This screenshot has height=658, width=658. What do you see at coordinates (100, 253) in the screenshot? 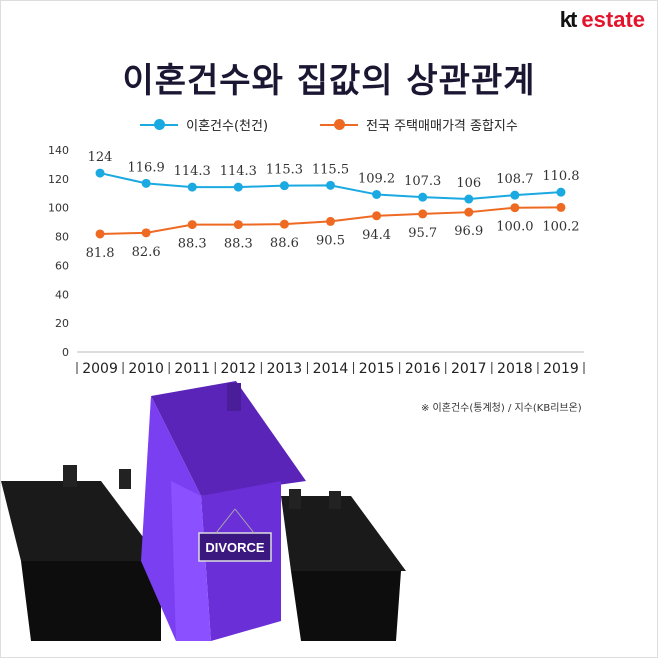
I see `data-label: 81.8` at bounding box center [100, 253].